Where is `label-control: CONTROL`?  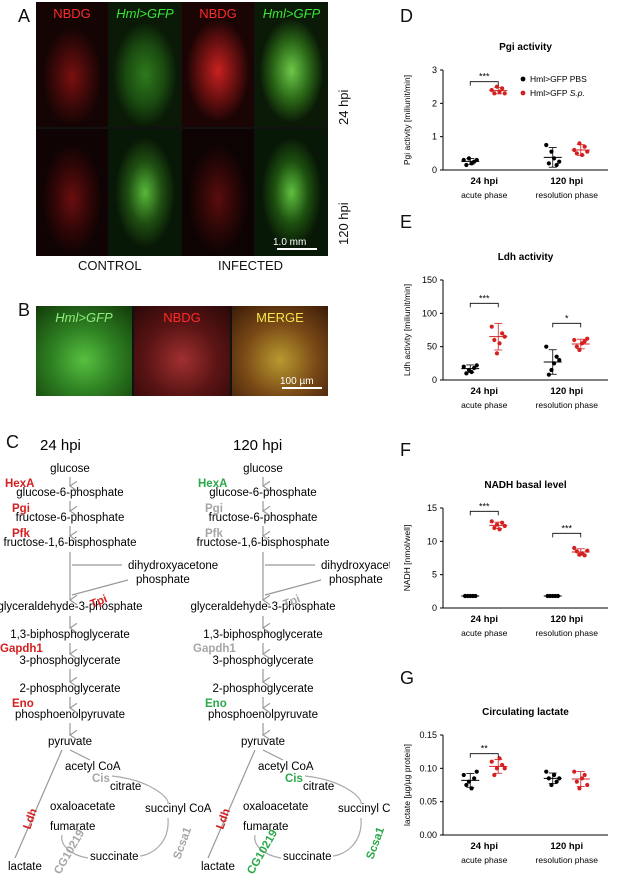 label-control: CONTROL is located at coordinates (110, 265).